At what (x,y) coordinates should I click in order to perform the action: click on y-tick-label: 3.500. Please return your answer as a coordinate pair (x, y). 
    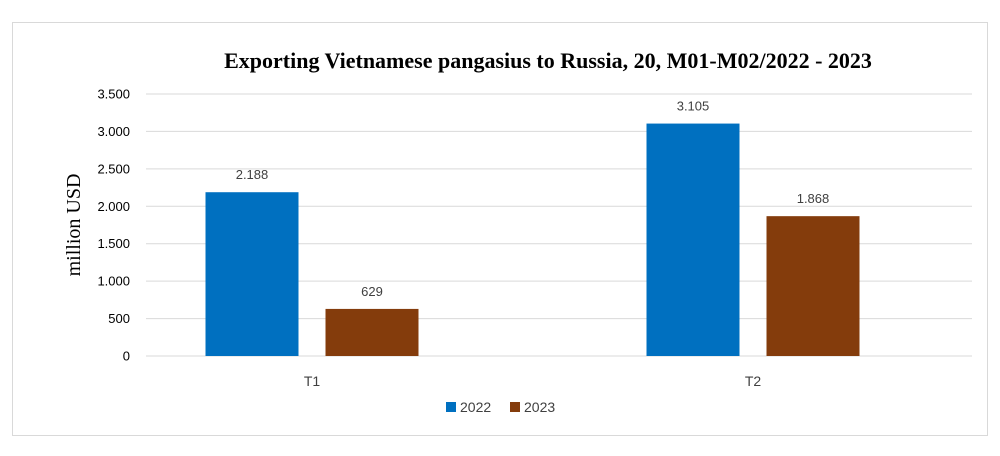
    Looking at the image, I should click on (113, 94).